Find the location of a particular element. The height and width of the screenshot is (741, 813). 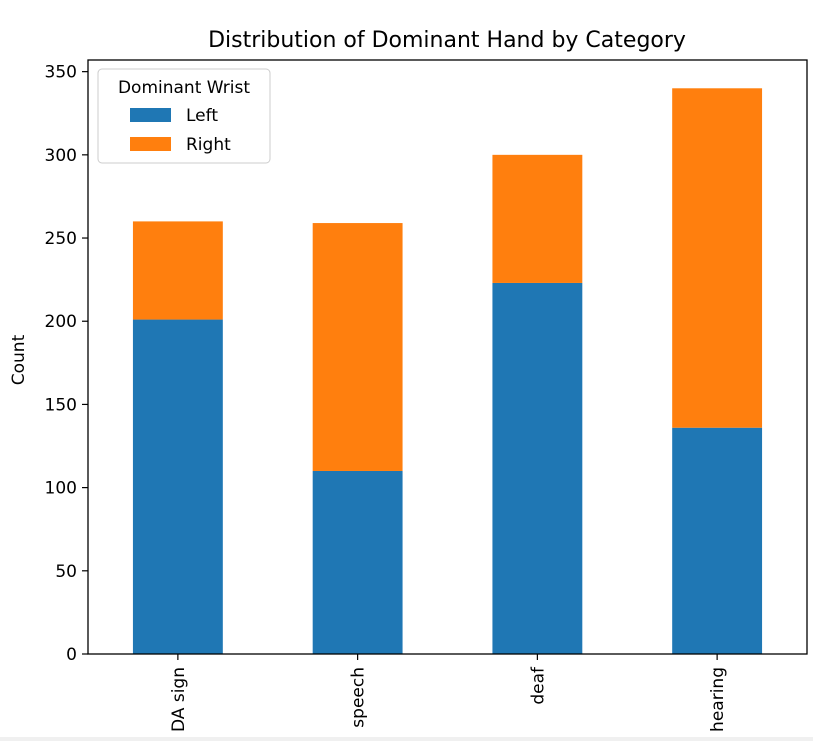

legend: Dominant Wrist Left Right is located at coordinates (184, 116).